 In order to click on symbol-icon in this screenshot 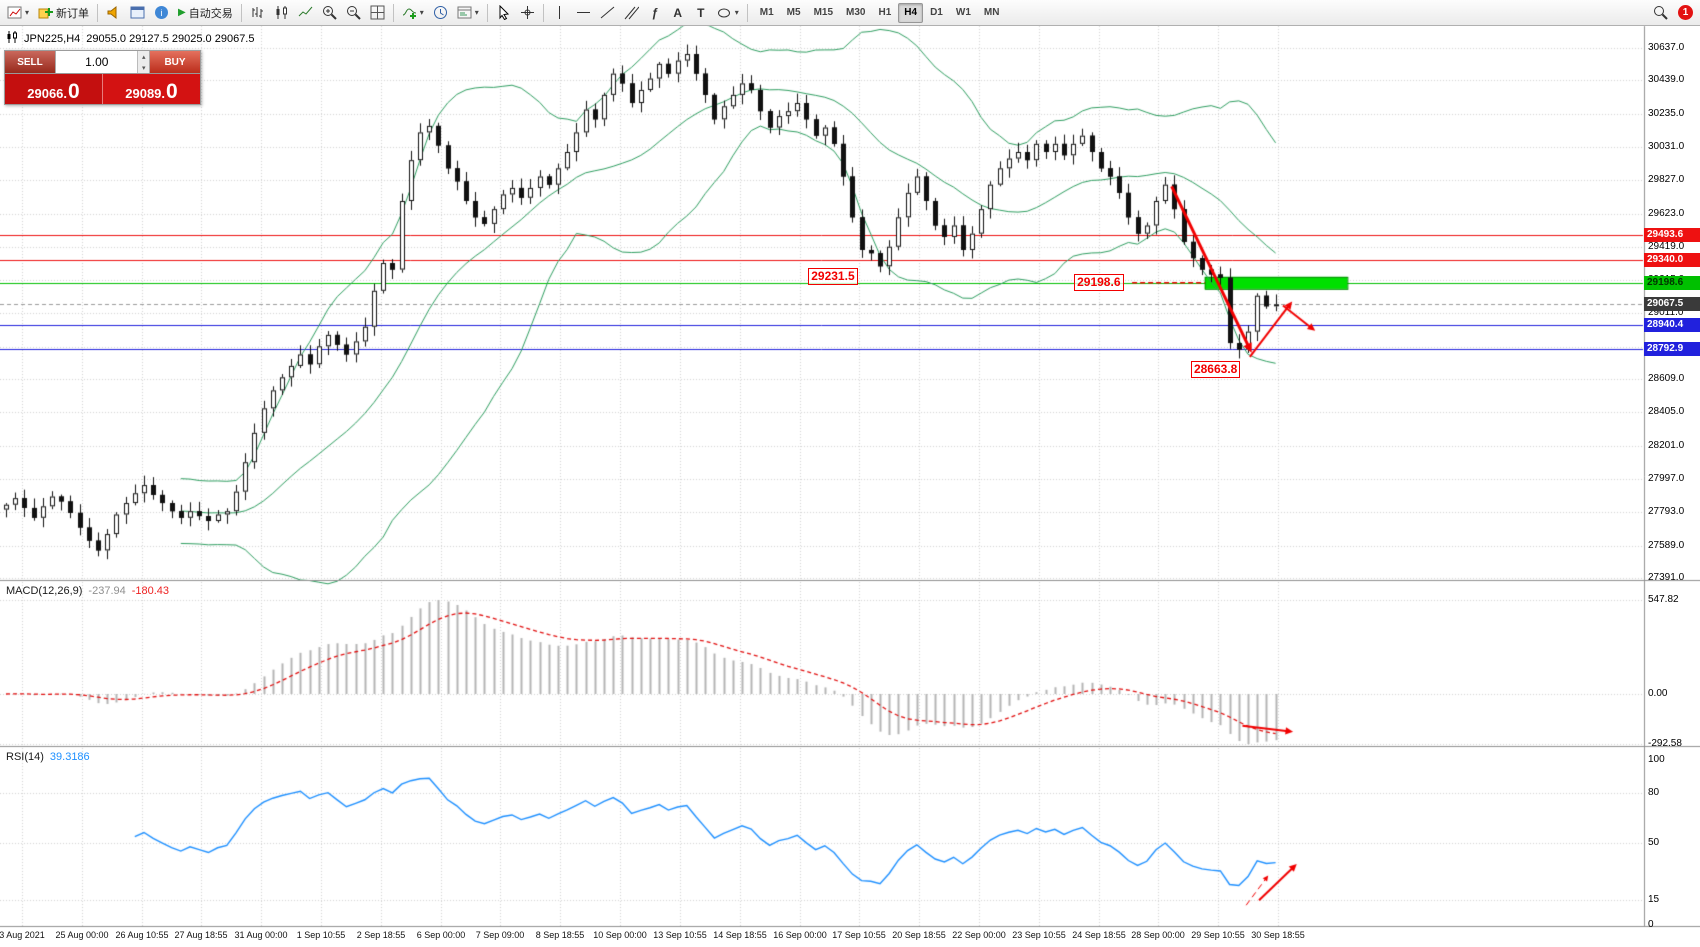, I will do `click(12, 38)`.